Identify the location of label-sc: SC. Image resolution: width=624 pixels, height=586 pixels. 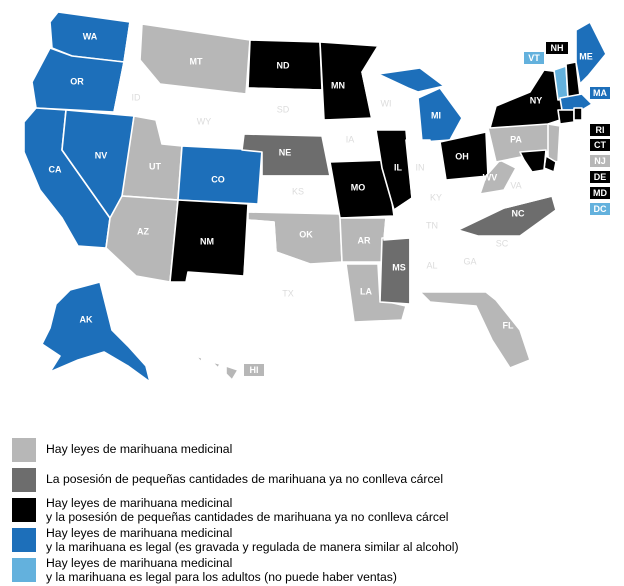
(502, 243).